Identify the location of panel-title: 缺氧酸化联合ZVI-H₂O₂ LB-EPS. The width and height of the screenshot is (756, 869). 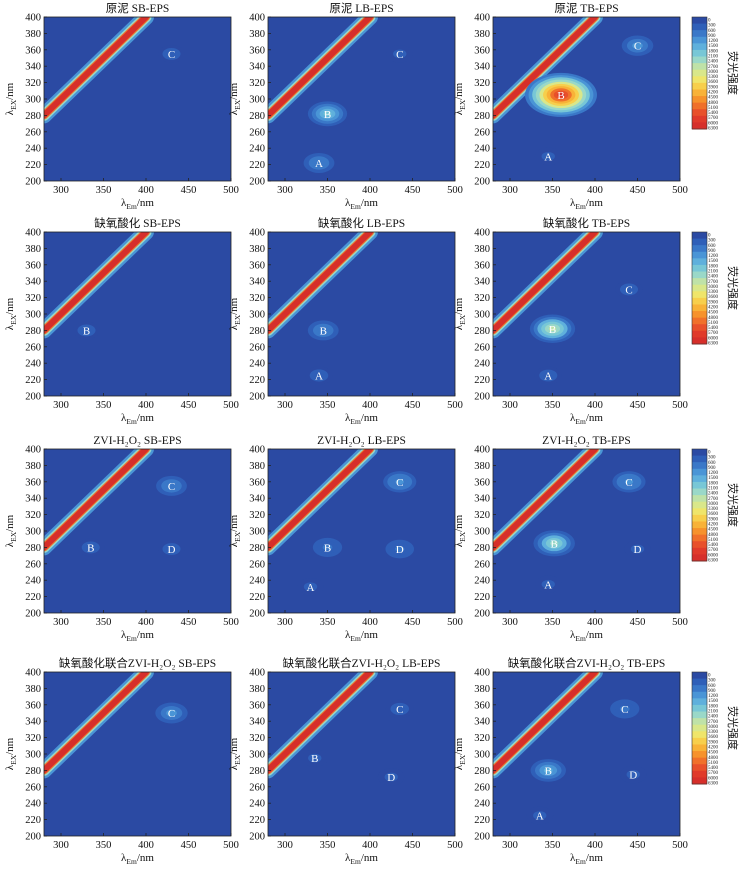
(362, 663).